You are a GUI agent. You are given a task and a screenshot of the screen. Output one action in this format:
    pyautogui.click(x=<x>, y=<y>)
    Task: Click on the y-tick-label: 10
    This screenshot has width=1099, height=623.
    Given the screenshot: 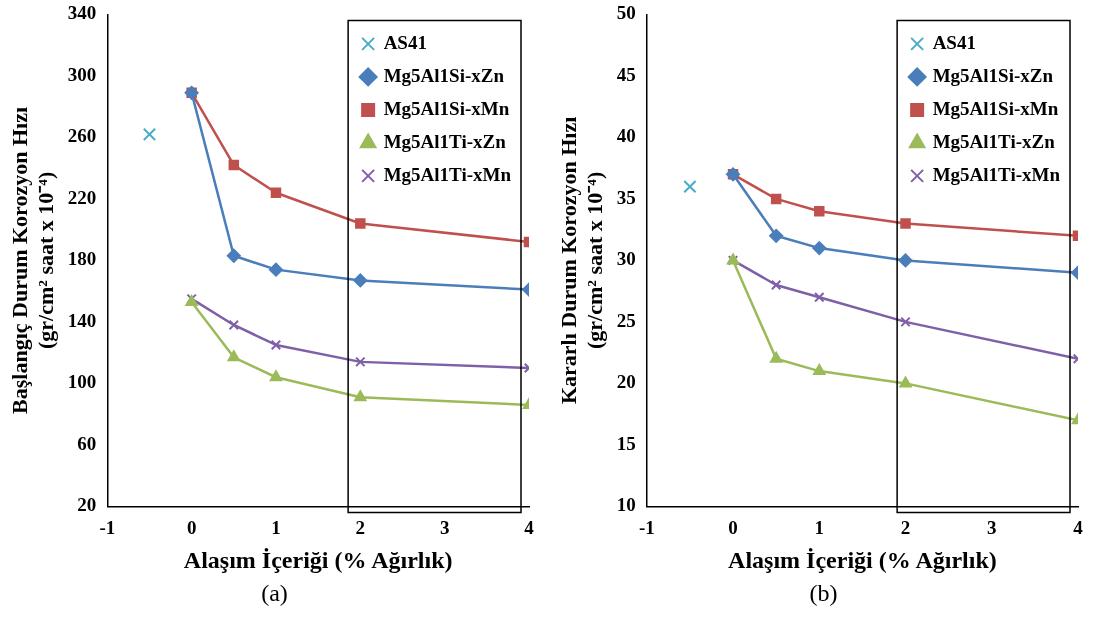 What is the action you would take?
    pyautogui.click(x=626, y=505)
    